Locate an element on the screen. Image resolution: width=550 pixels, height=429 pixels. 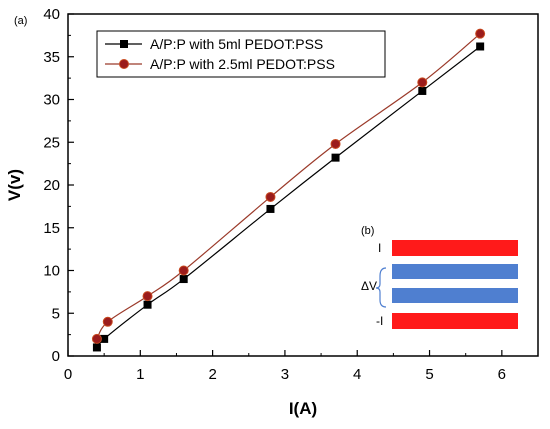
y-tick-label: 20 is located at coordinates (51, 185).